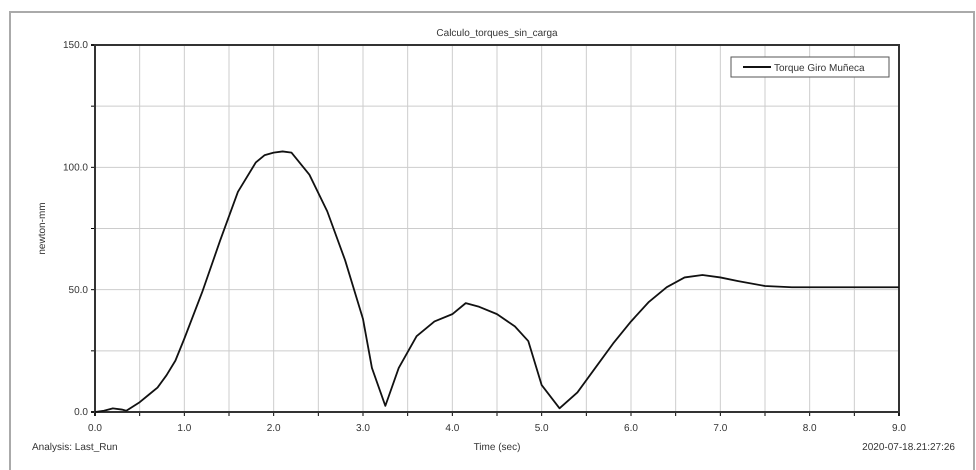 This screenshot has height=470, width=976. I want to click on y-tick-label: 150.0, so click(75, 46).